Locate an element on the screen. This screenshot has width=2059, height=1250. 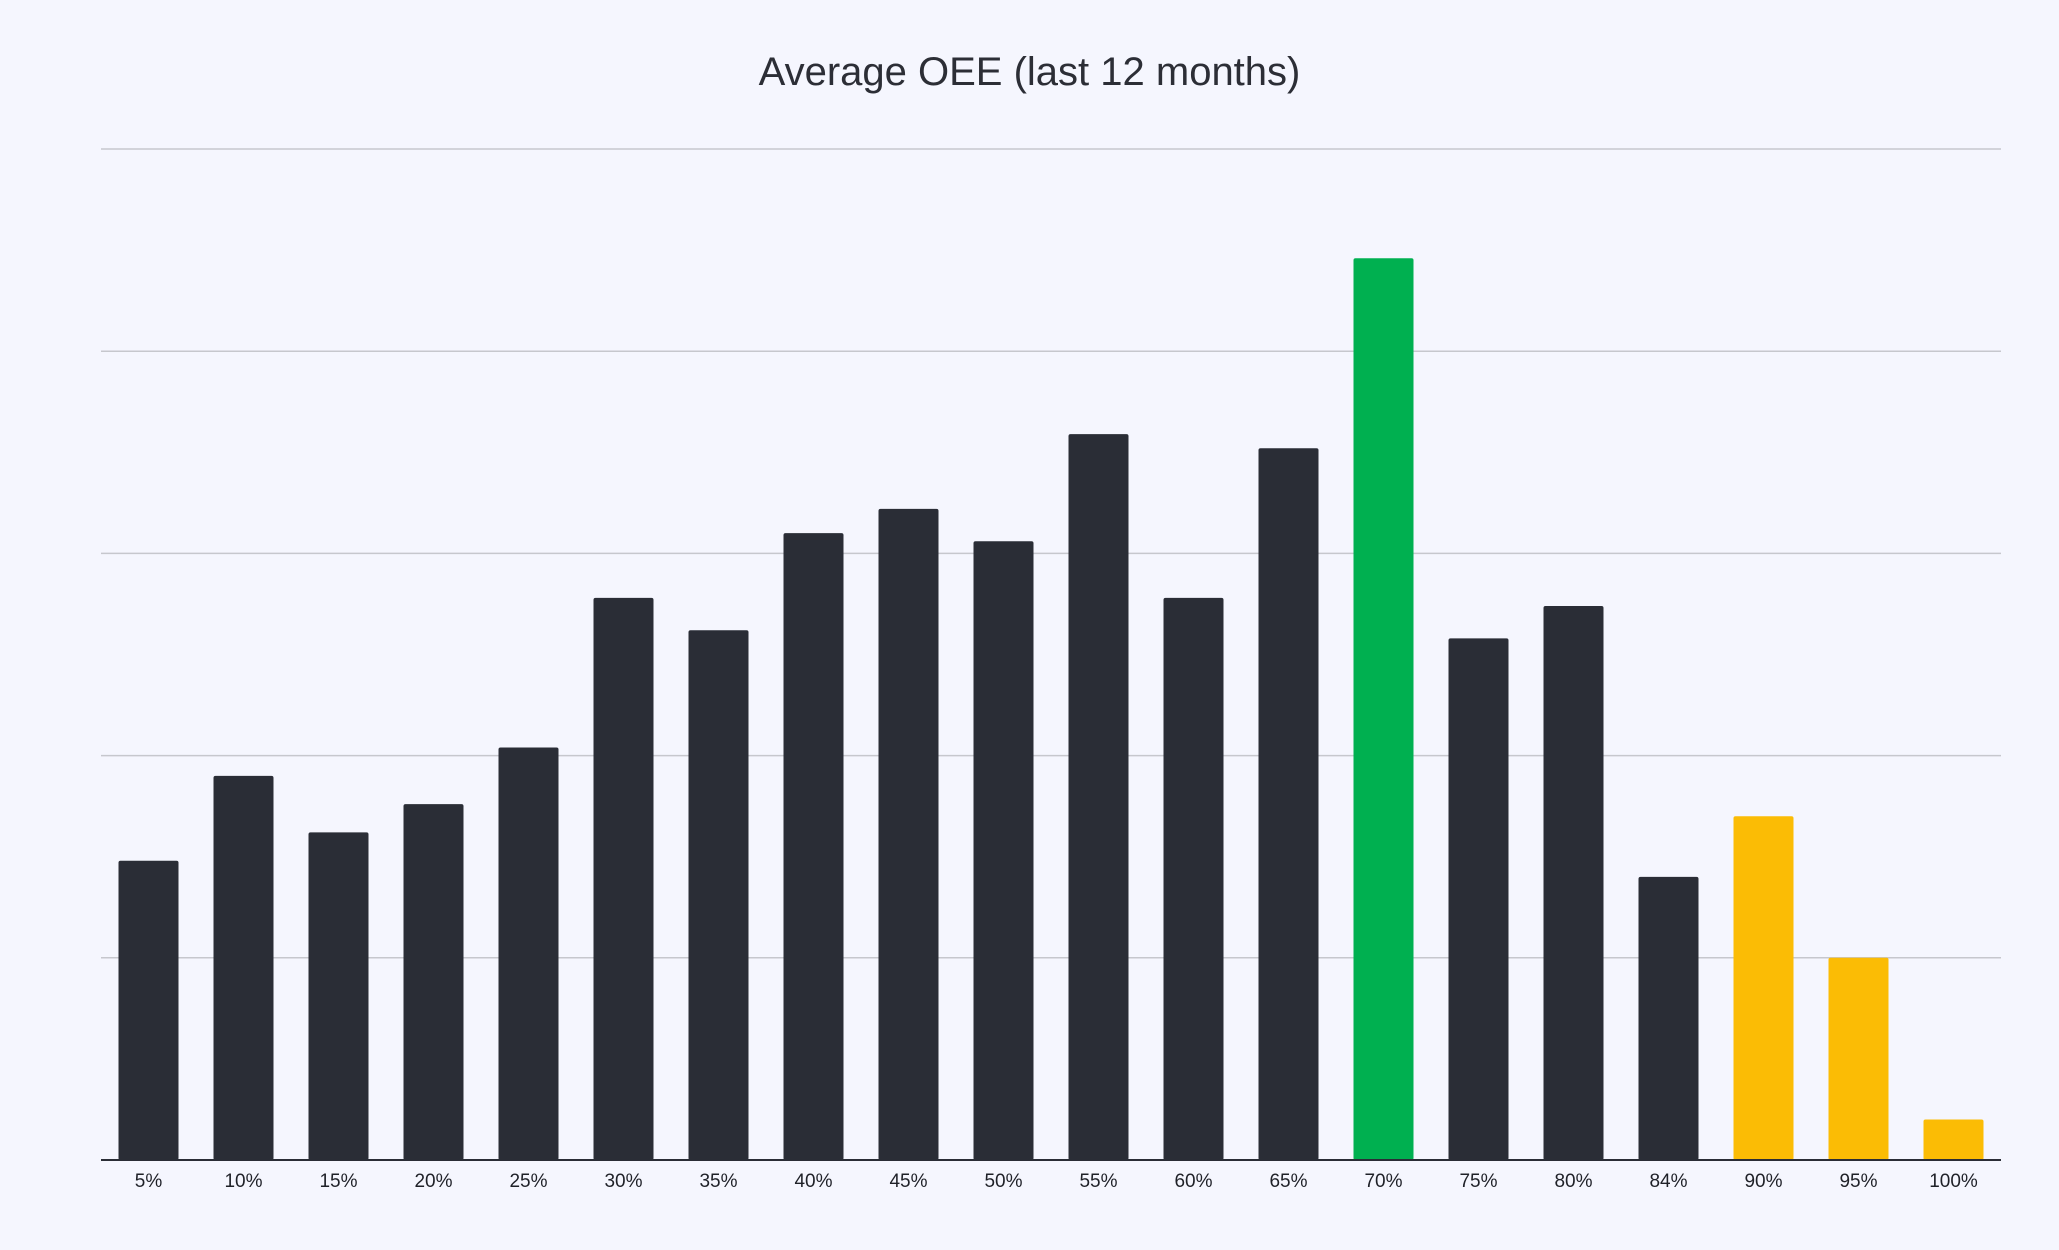
bar-25-percent is located at coordinates (528, 953).